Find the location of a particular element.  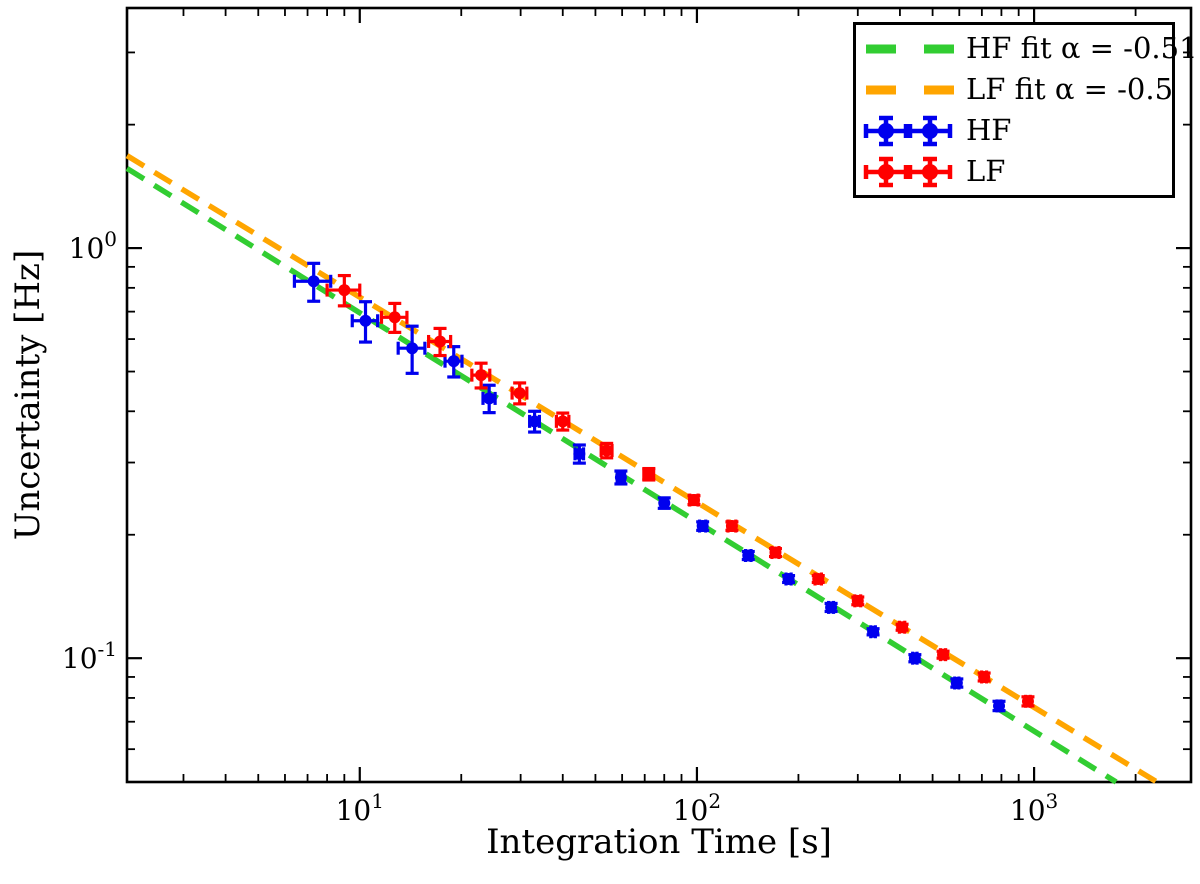

lf-errorbar-marker-icon is located at coordinates (908, 171).